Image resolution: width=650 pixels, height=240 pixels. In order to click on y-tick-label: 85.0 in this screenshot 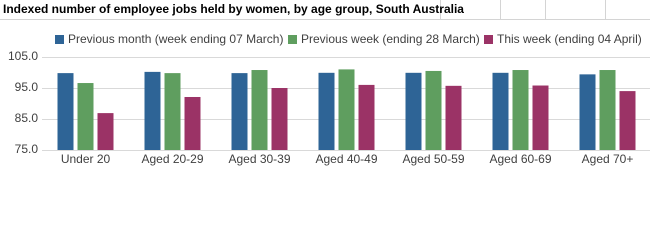, I will do `click(27, 118)`.